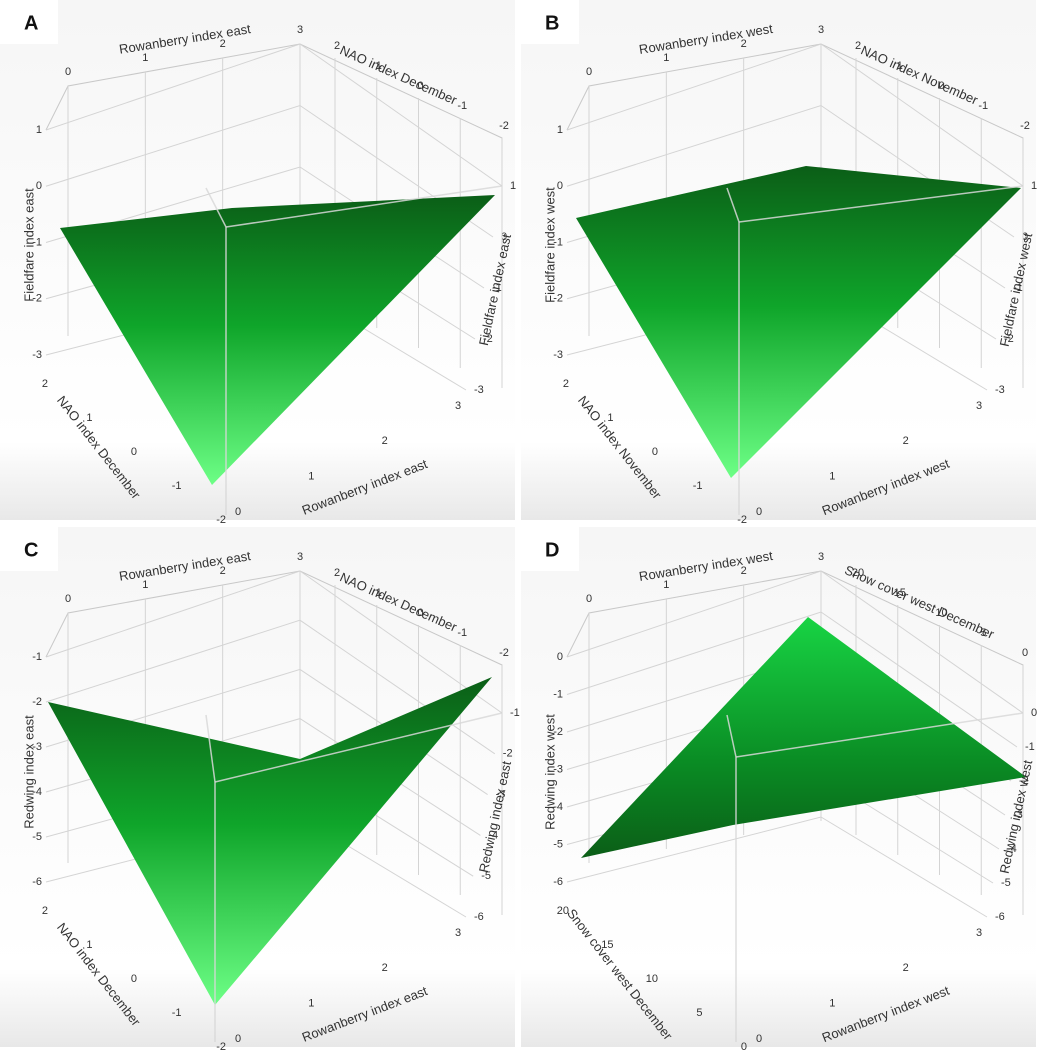 This screenshot has height=1053, width=1042. What do you see at coordinates (31, 23) in the screenshot?
I see `panel-letter: A` at bounding box center [31, 23].